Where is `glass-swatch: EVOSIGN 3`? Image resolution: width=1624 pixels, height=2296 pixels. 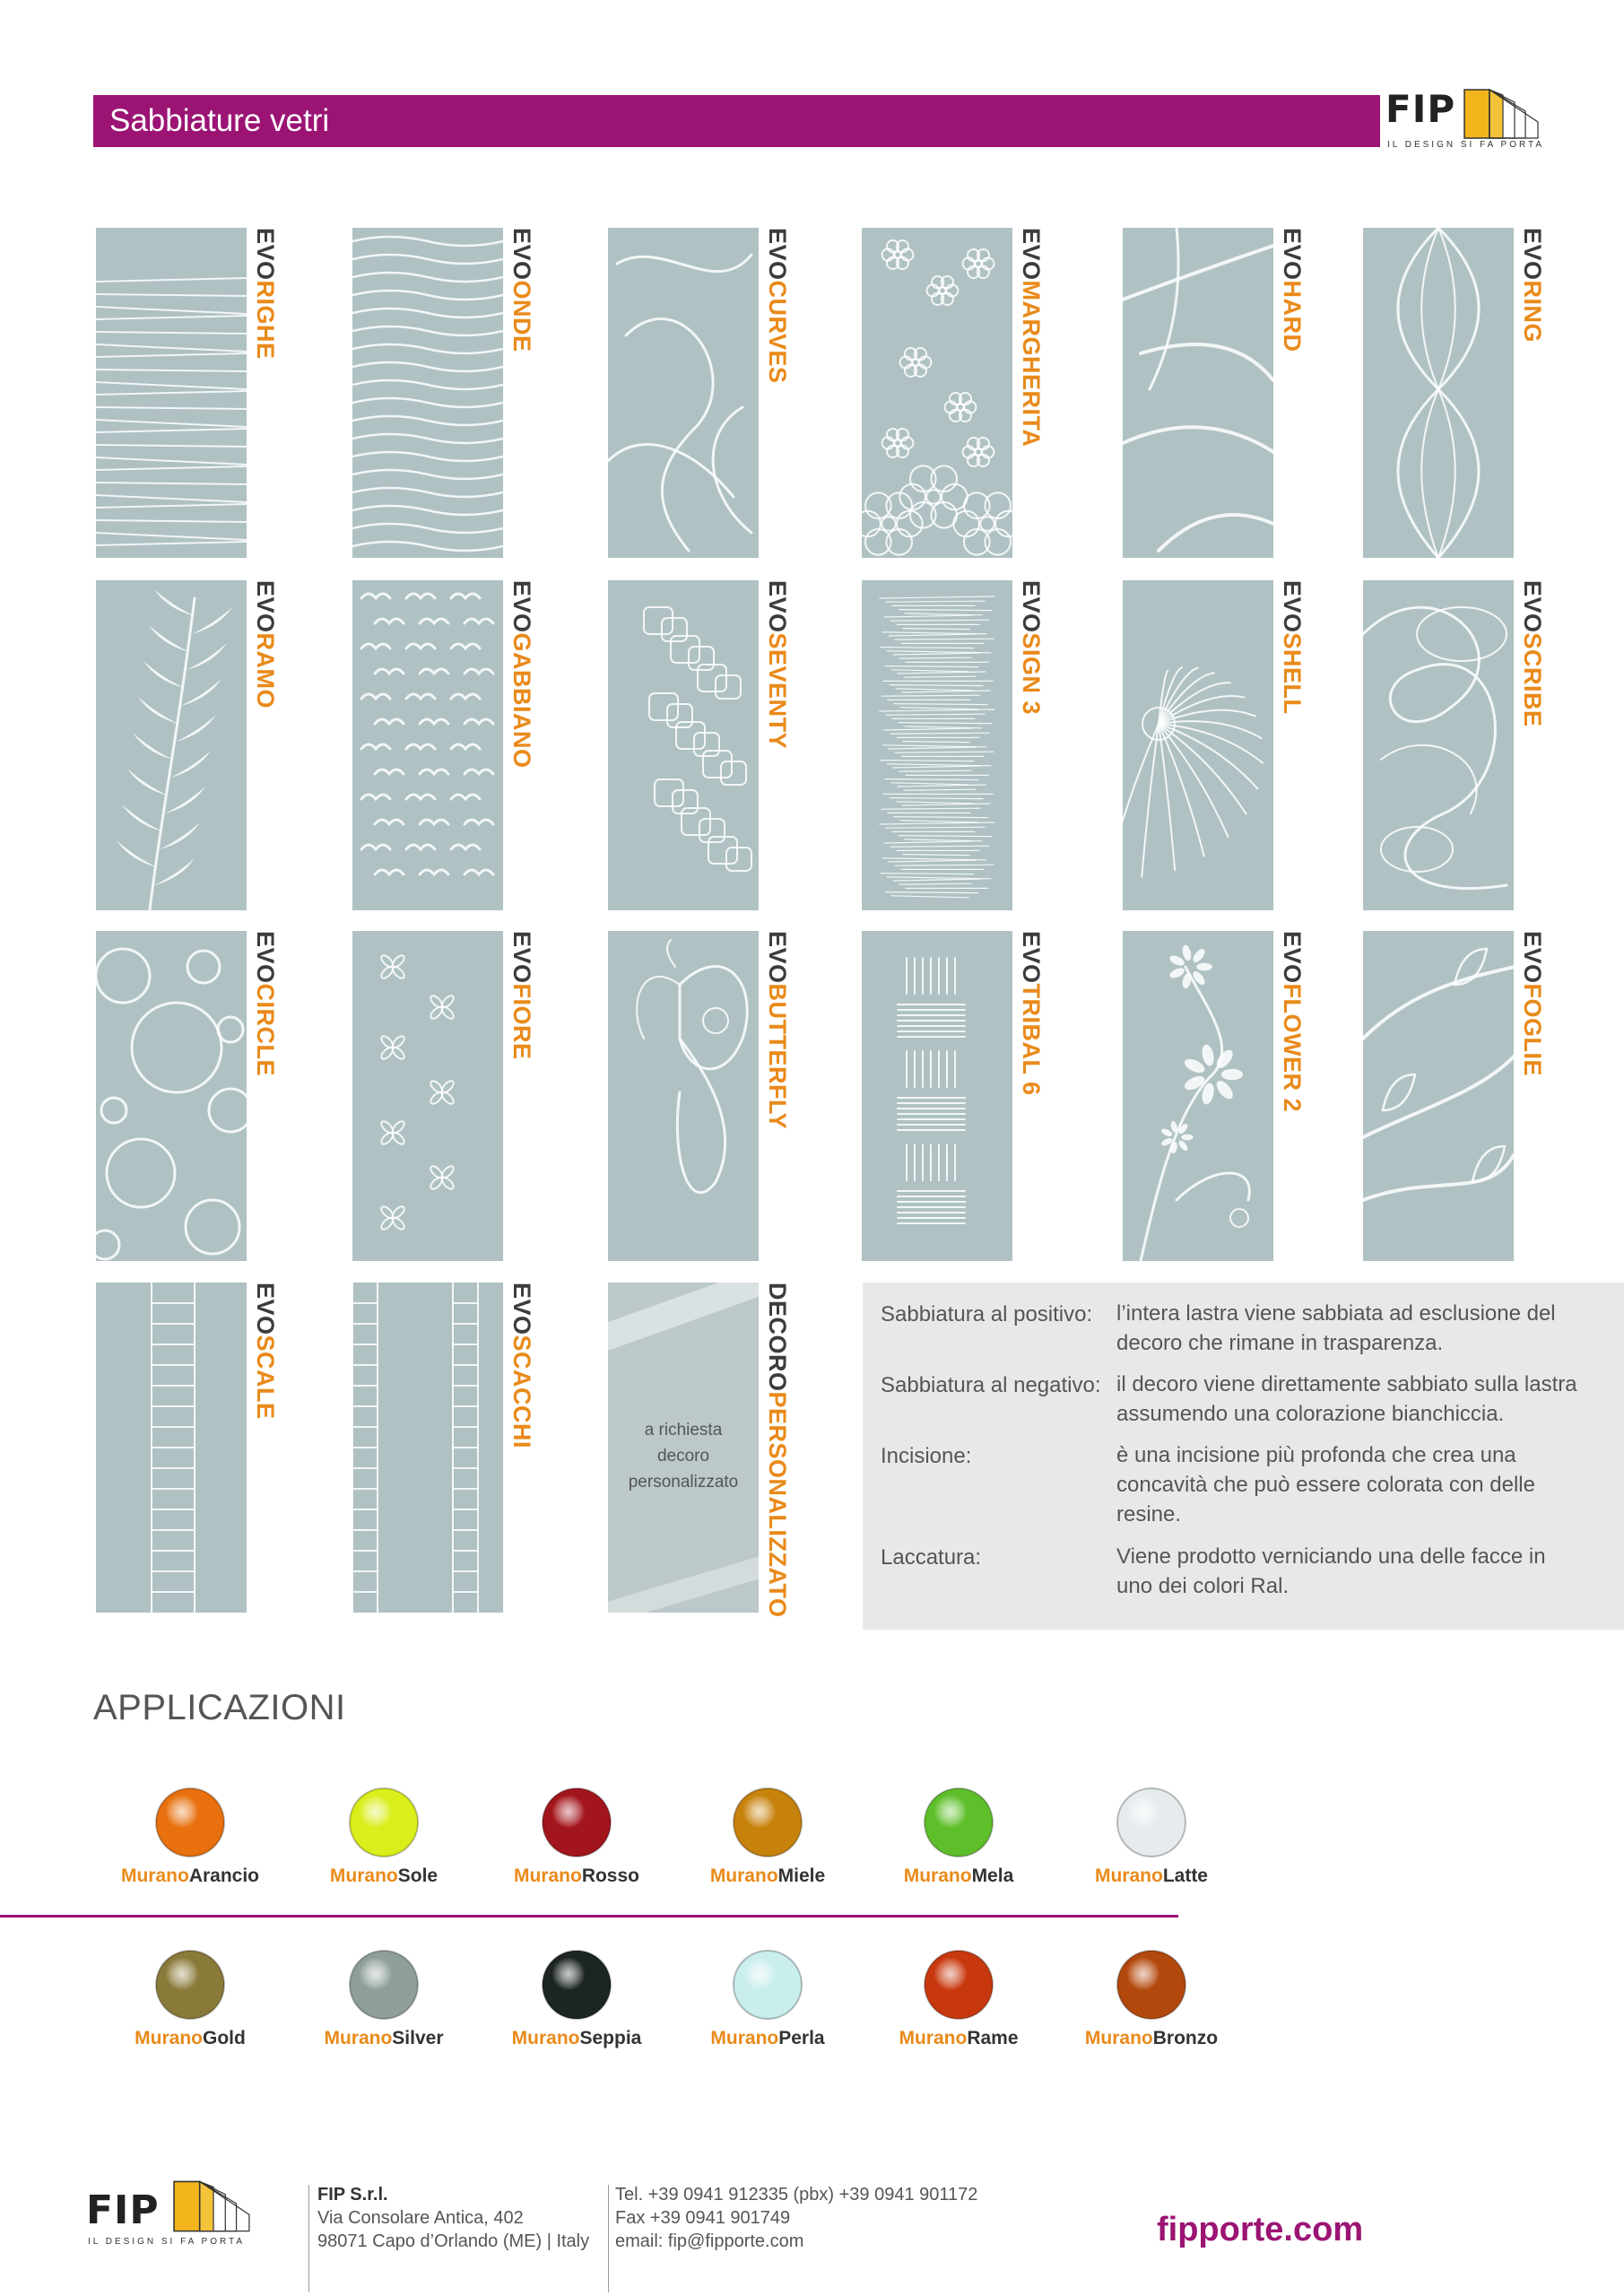 glass-swatch: EVOSIGN 3 is located at coordinates (953, 745).